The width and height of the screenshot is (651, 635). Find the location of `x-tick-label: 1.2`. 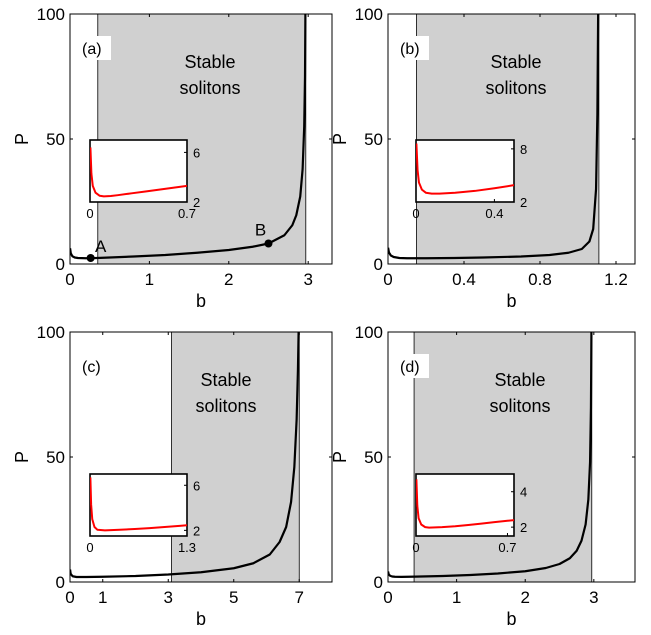

x-tick-label: 1.2 is located at coordinates (616, 279).